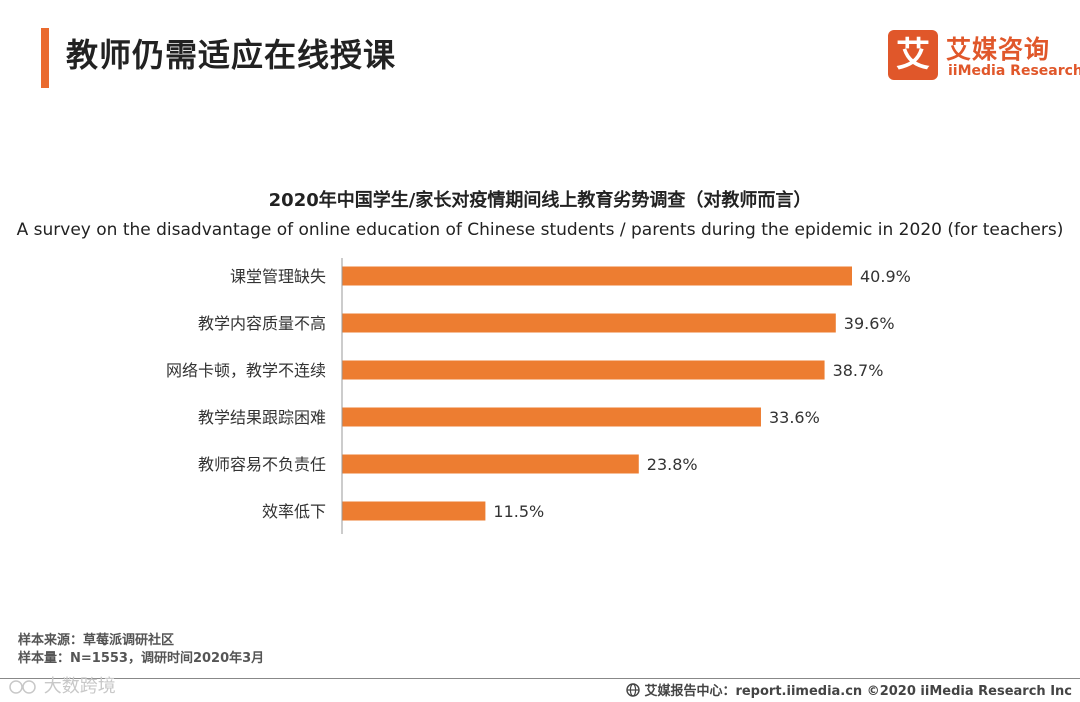  Describe the element at coordinates (294, 511) in the screenshot. I see `category-label-6: 效率低下` at that location.